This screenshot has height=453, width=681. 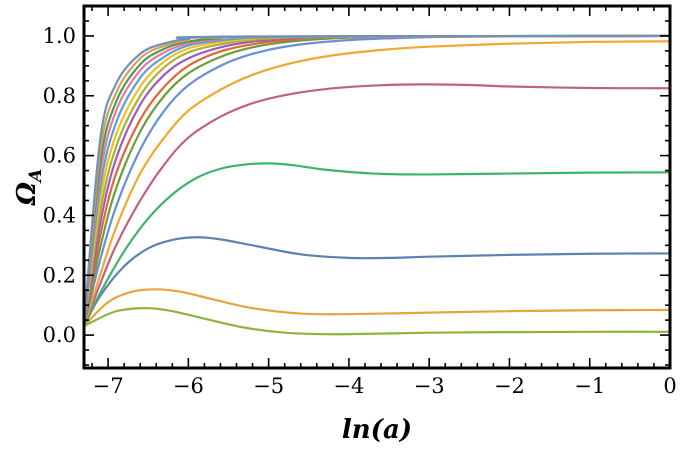 I want to click on y-tick-label: 0.2, so click(x=59, y=275).